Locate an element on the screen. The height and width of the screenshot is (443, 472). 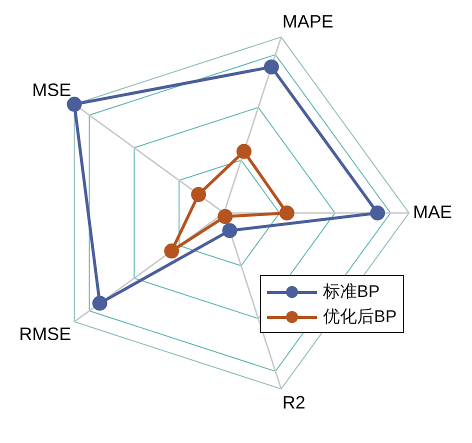
legend-label: 标准BP is located at coordinates (351, 292).